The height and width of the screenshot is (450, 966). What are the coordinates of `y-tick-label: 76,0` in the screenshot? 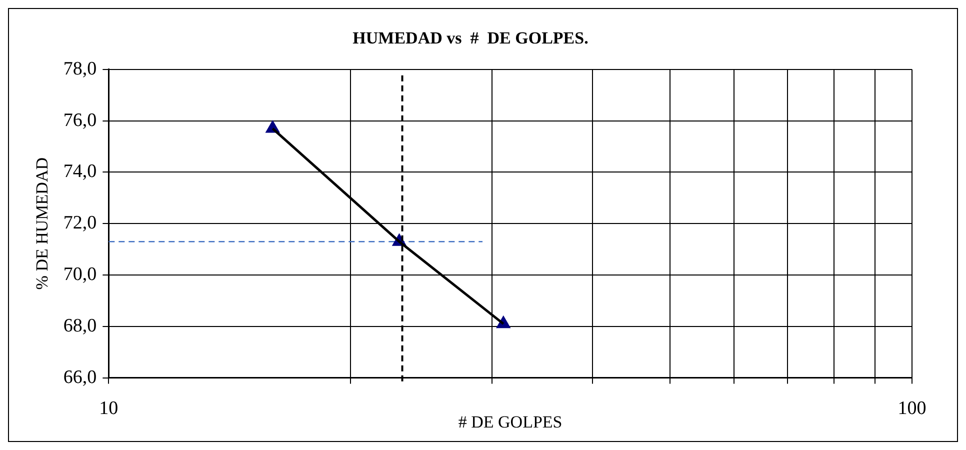 It's located at (80, 120).